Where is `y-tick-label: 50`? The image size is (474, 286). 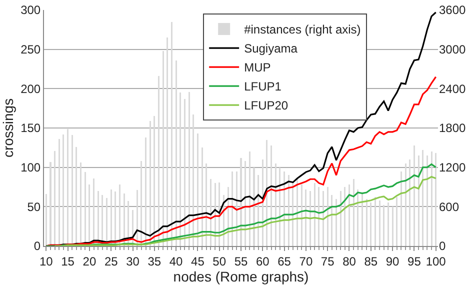
y-tick-label: 50 is located at coordinates (34, 207).